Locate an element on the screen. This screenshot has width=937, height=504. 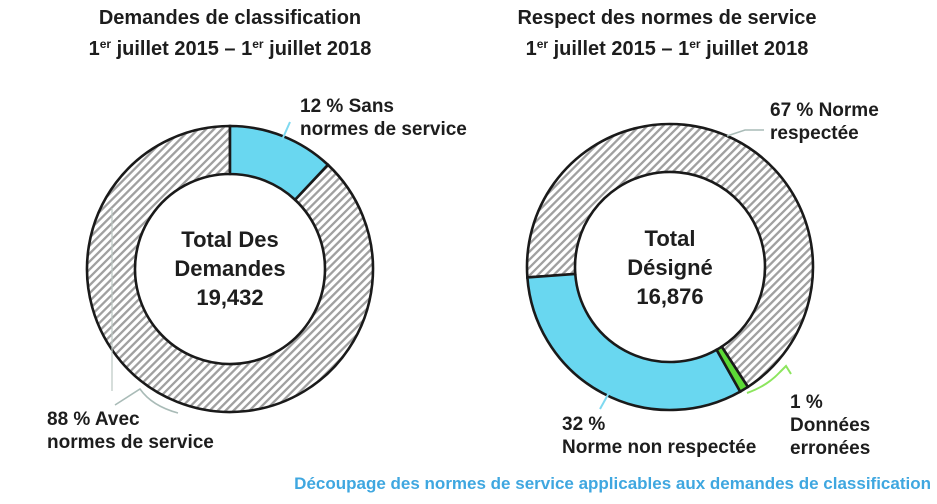
left-title-line2: 1er juillet 2015 – 1er juillet 2018 is located at coordinates (230, 48).